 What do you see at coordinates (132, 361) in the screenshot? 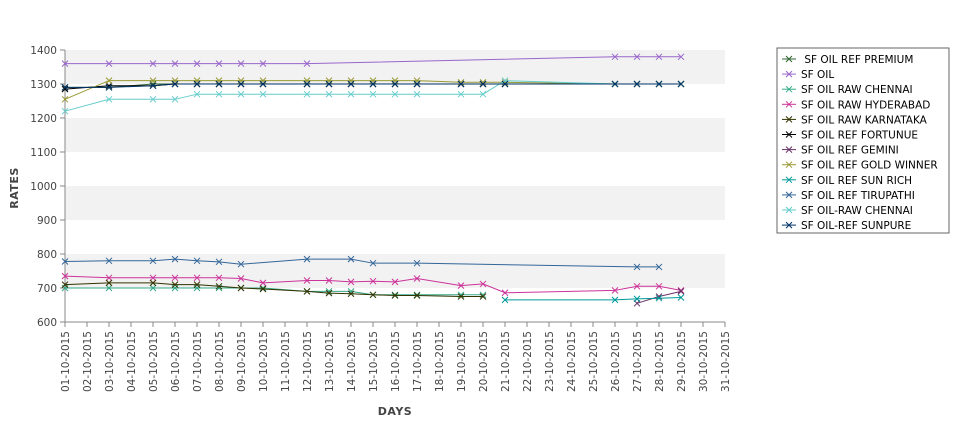
I see `x-tick-label: 04-10-2015` at bounding box center [132, 361].